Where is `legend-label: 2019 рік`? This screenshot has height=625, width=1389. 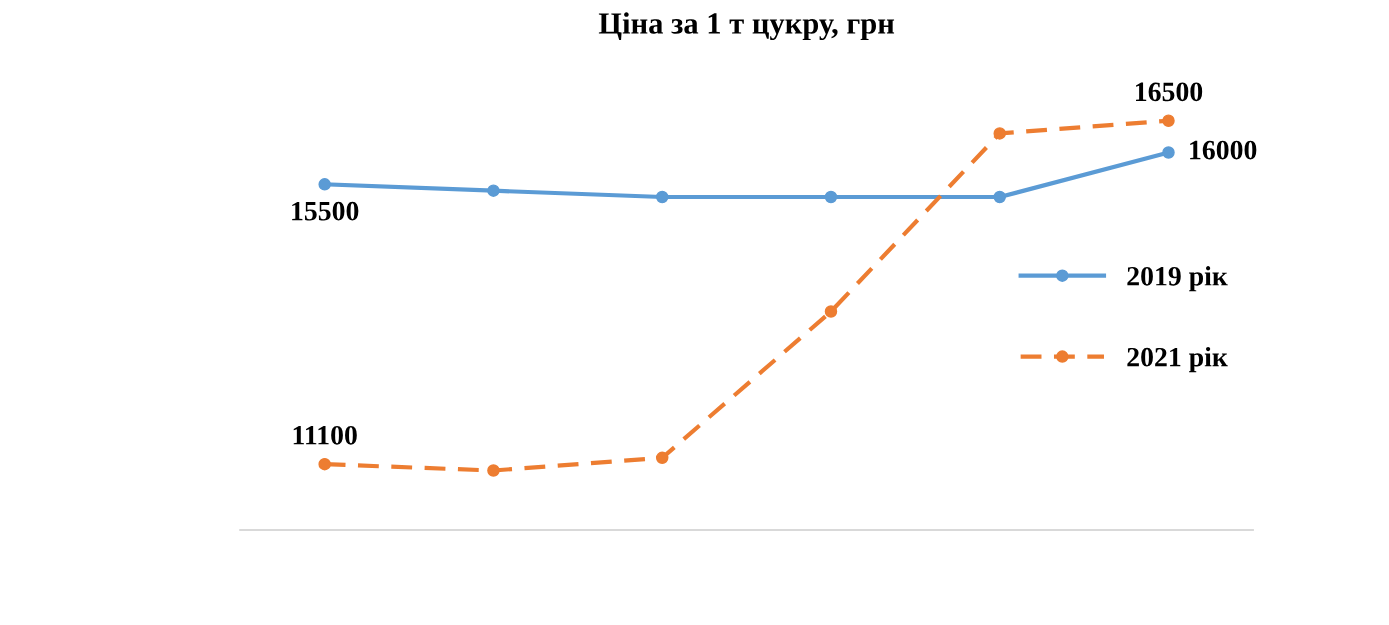
legend-label: 2019 рік is located at coordinates (1177, 279).